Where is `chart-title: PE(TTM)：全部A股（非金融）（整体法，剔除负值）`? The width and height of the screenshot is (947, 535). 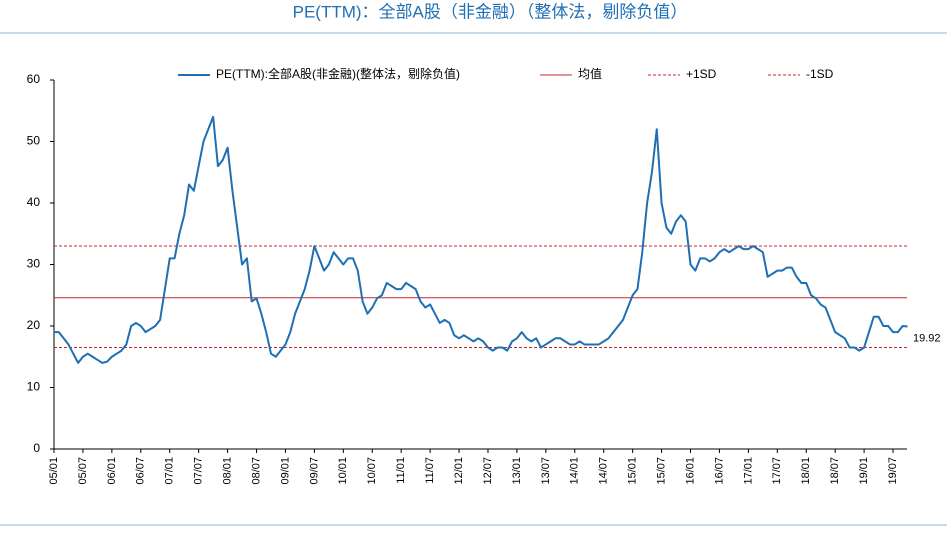
chart-title: PE(TTM)：全部A股（非金融）（整体法，剔除负值） is located at coordinates (490, 11).